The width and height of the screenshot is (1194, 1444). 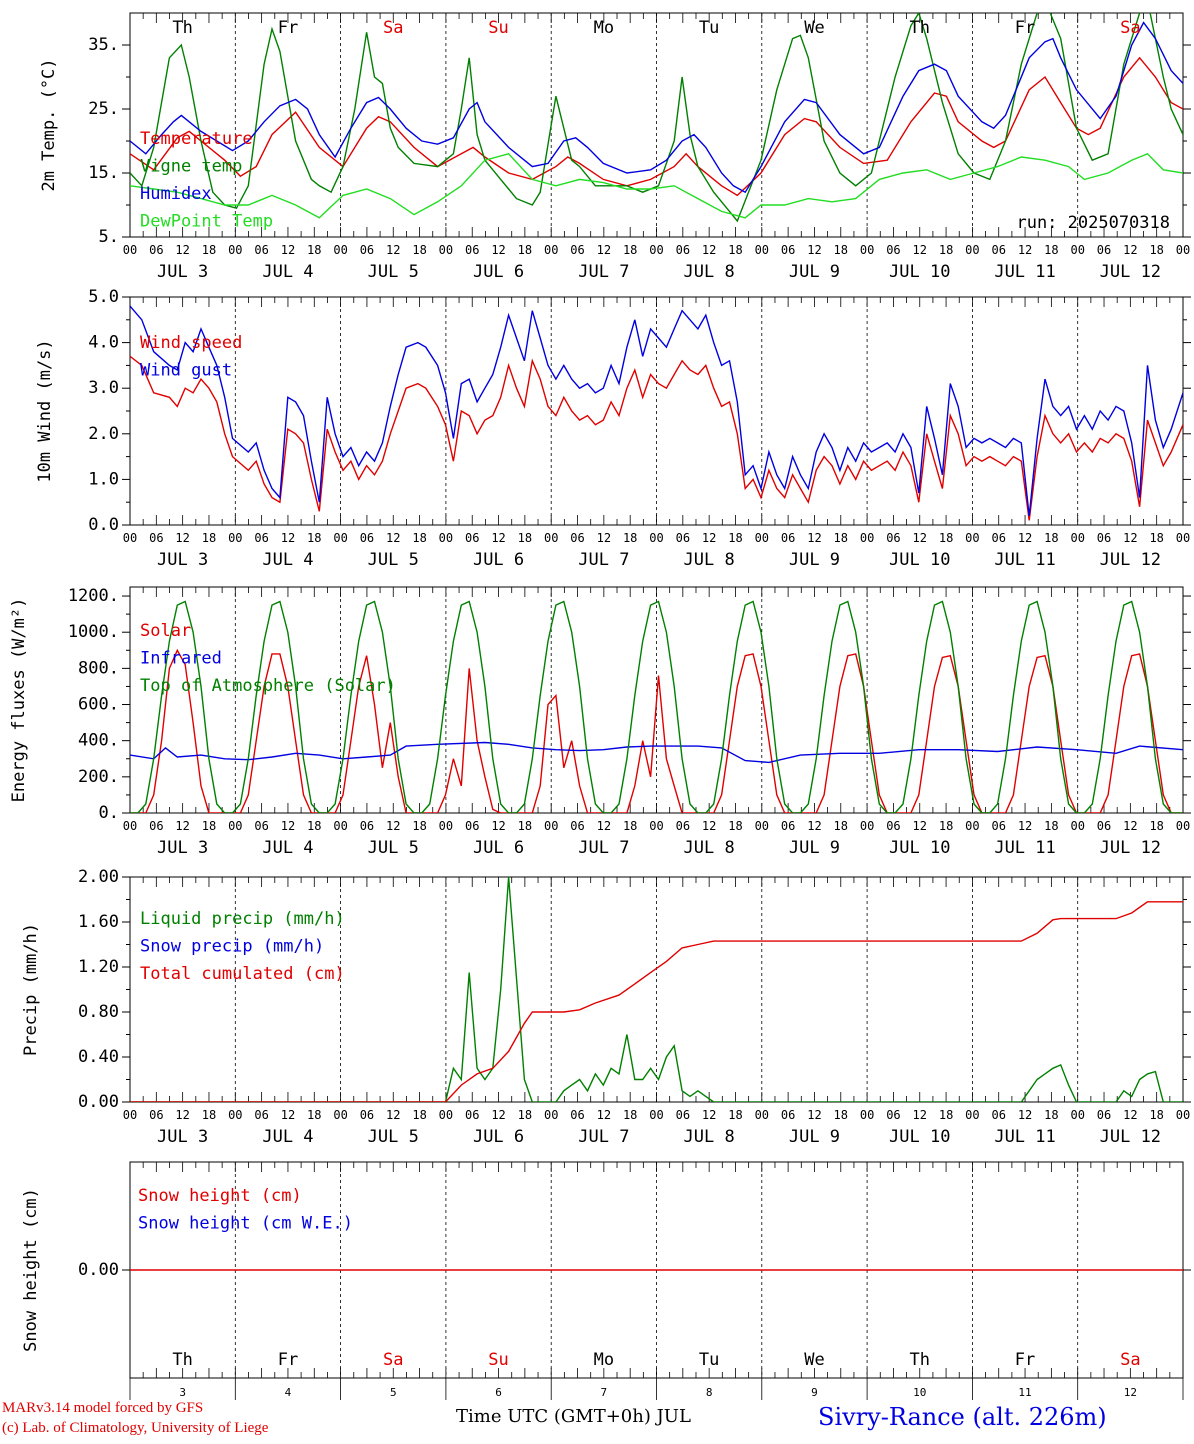 I want to click on weekday-label: Sa, so click(x=393, y=28).